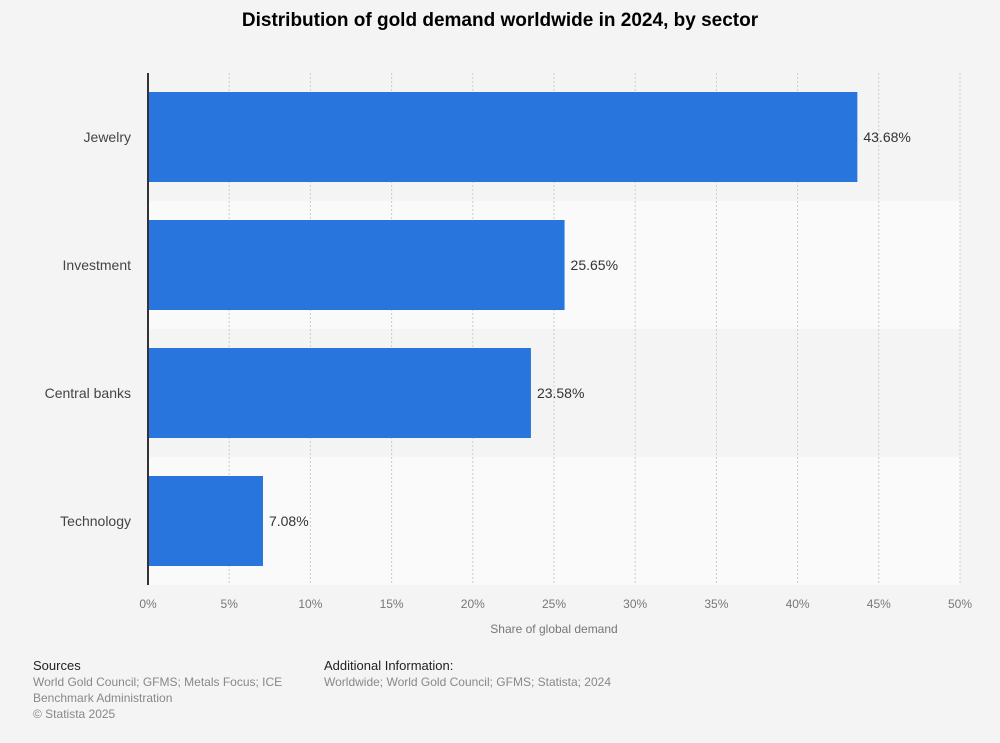 The image size is (1000, 743). What do you see at coordinates (74, 714) in the screenshot?
I see `copyright: © Statista 2025` at bounding box center [74, 714].